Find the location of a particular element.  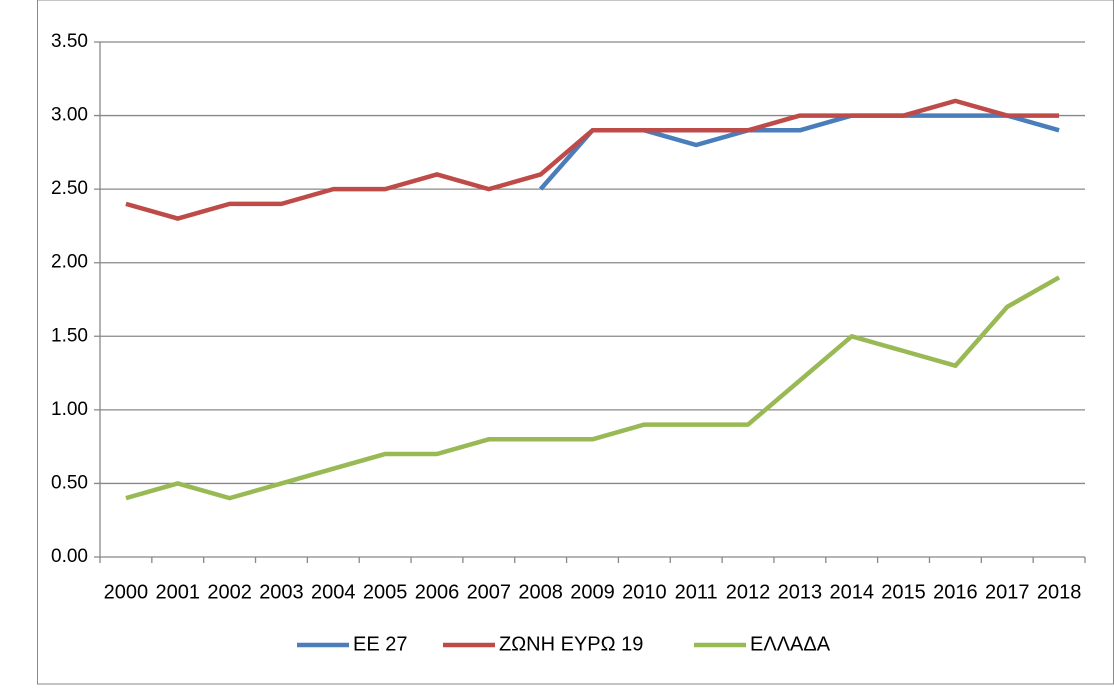

x-tick-label: 2017 is located at coordinates (1007, 592).